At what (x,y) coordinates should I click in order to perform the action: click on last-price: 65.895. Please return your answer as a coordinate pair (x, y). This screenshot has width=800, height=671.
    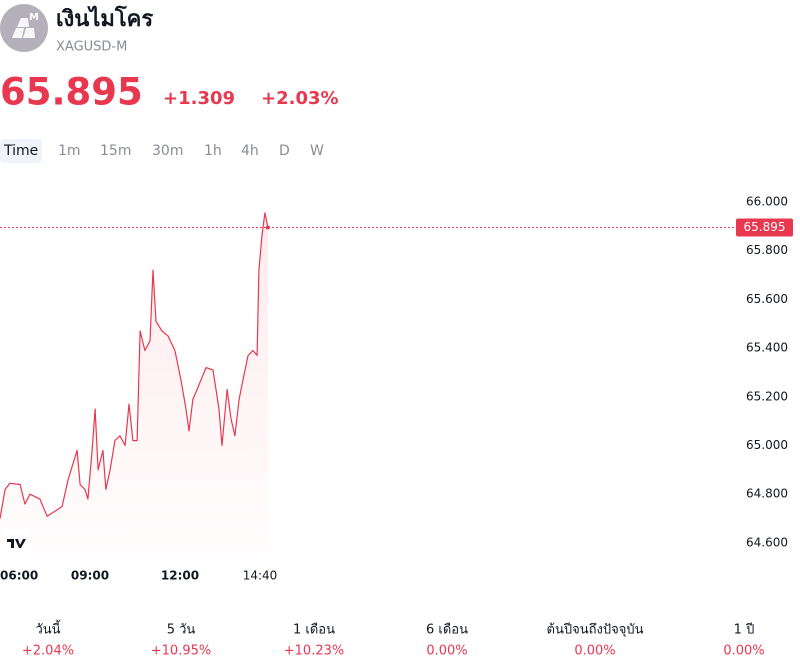
    Looking at the image, I should click on (71, 92).